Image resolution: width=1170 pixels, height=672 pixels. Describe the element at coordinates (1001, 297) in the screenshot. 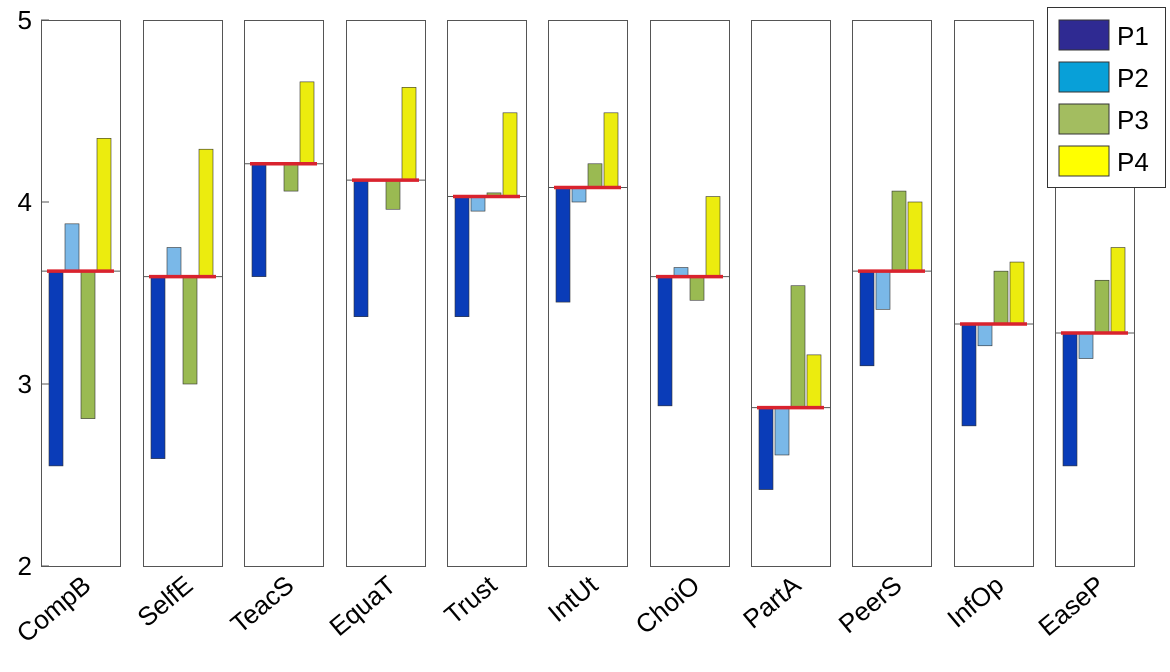

I see `bar-infop-p3` at that location.